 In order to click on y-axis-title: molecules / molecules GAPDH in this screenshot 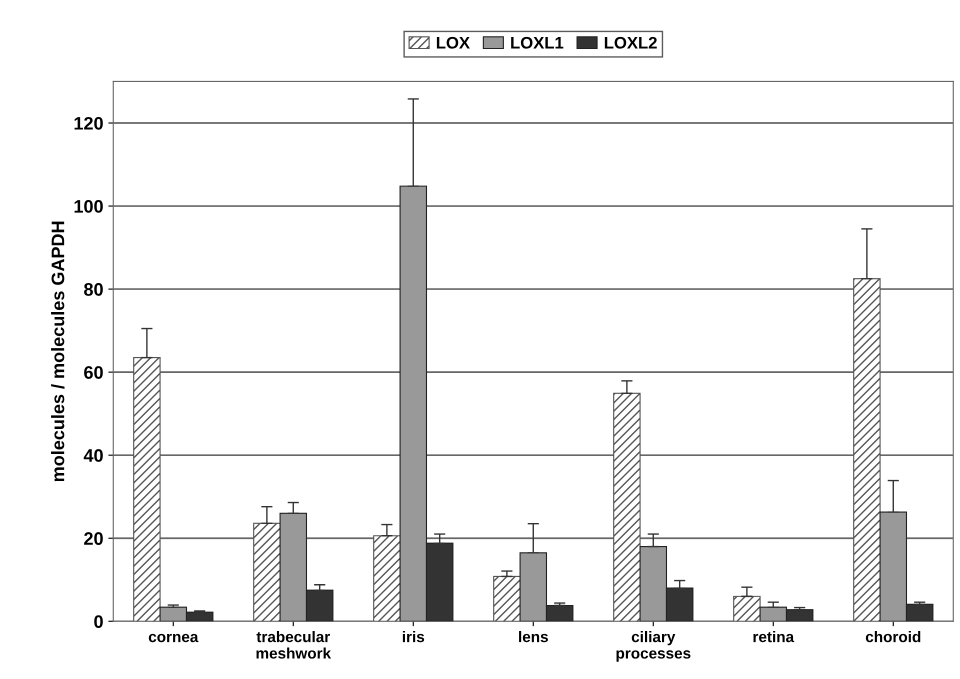, I will do `click(57, 352)`.